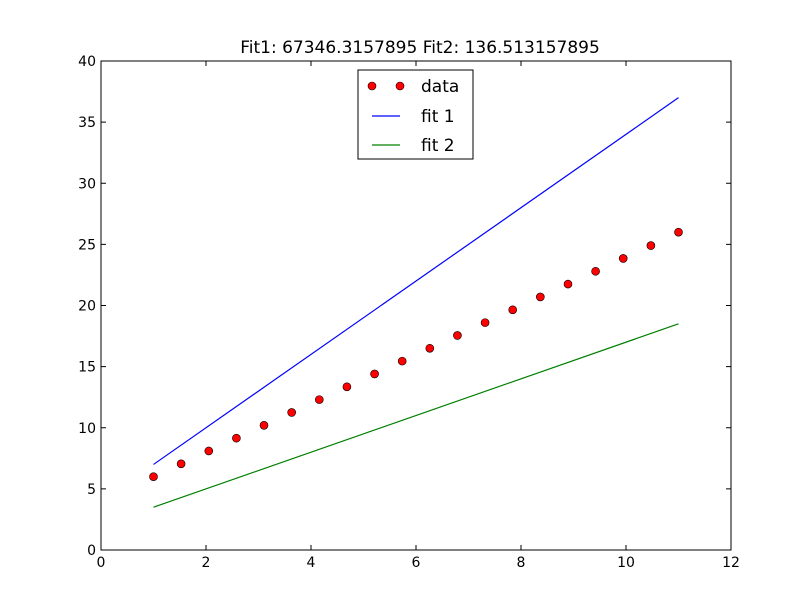 The height and width of the screenshot is (612, 812). I want to click on legend-label-fit-2: fit 2, so click(438, 146).